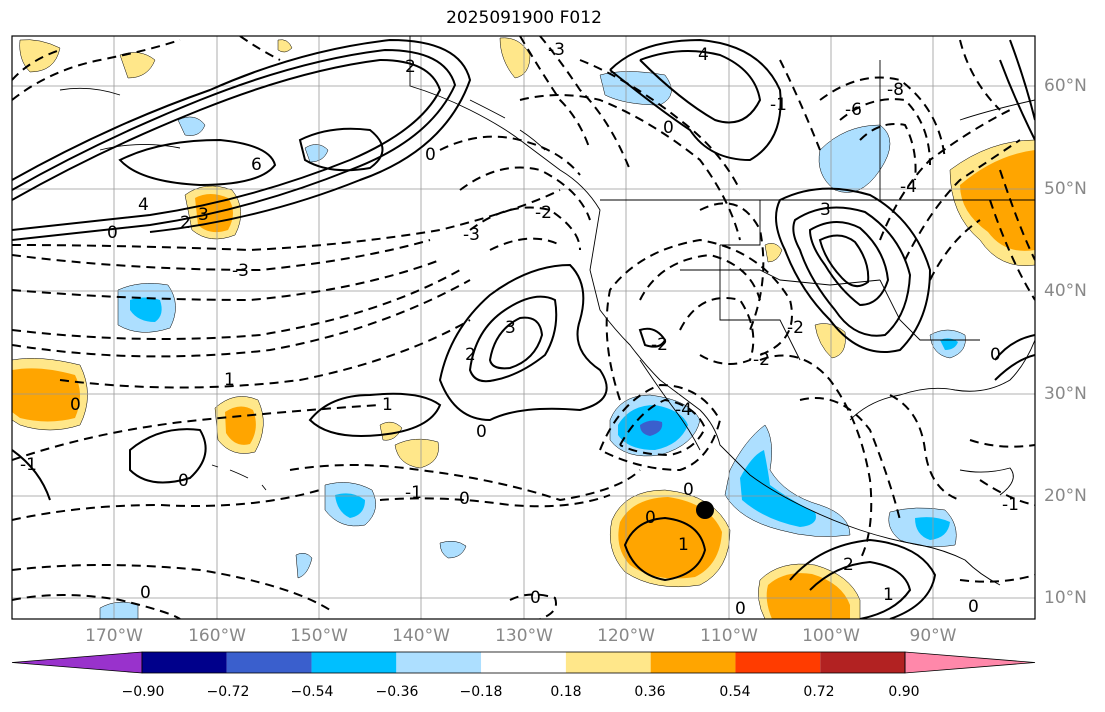 Image resolution: width=1105 pixels, height=712 pixels. What do you see at coordinates (1065, 496) in the screenshot?
I see `lat-label: 20°N` at bounding box center [1065, 496].